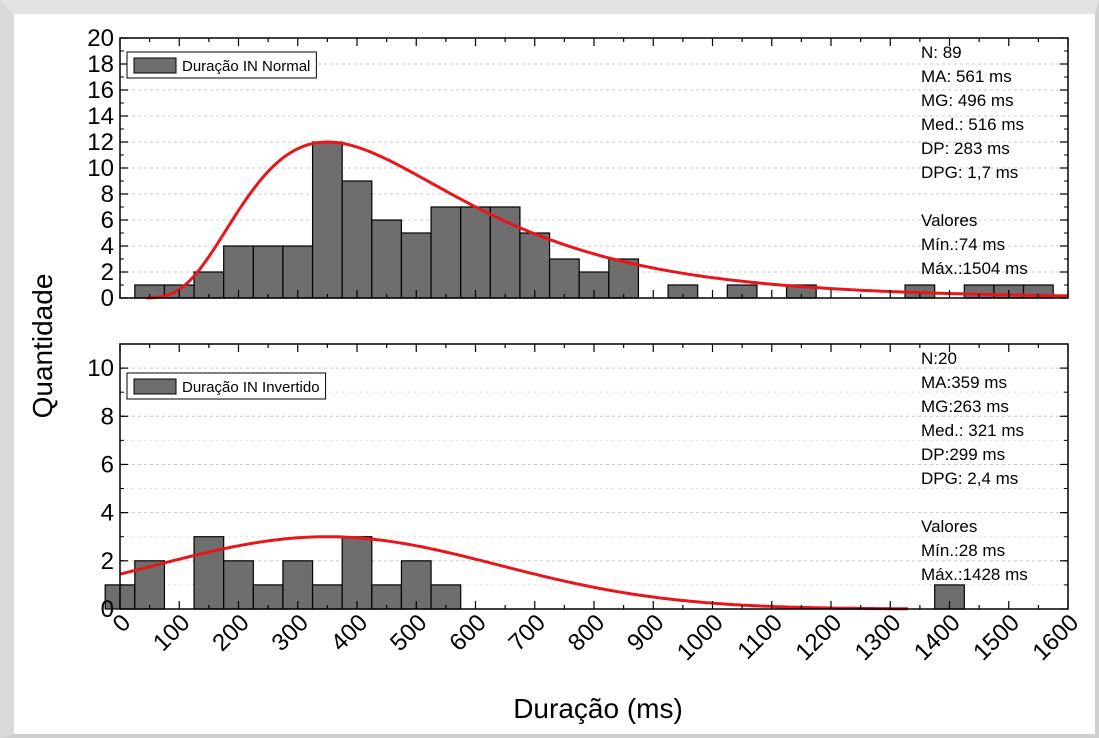 This screenshot has height=738, width=1099. I want to click on y-tick-label: 14, so click(100, 116).